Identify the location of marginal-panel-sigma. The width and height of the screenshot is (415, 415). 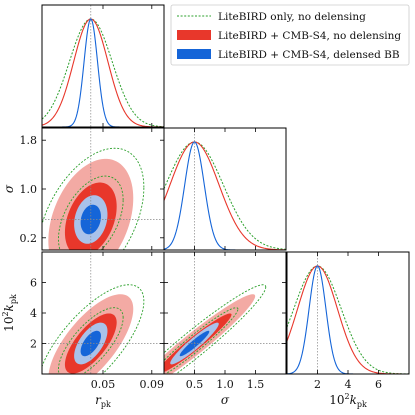
(225, 189).